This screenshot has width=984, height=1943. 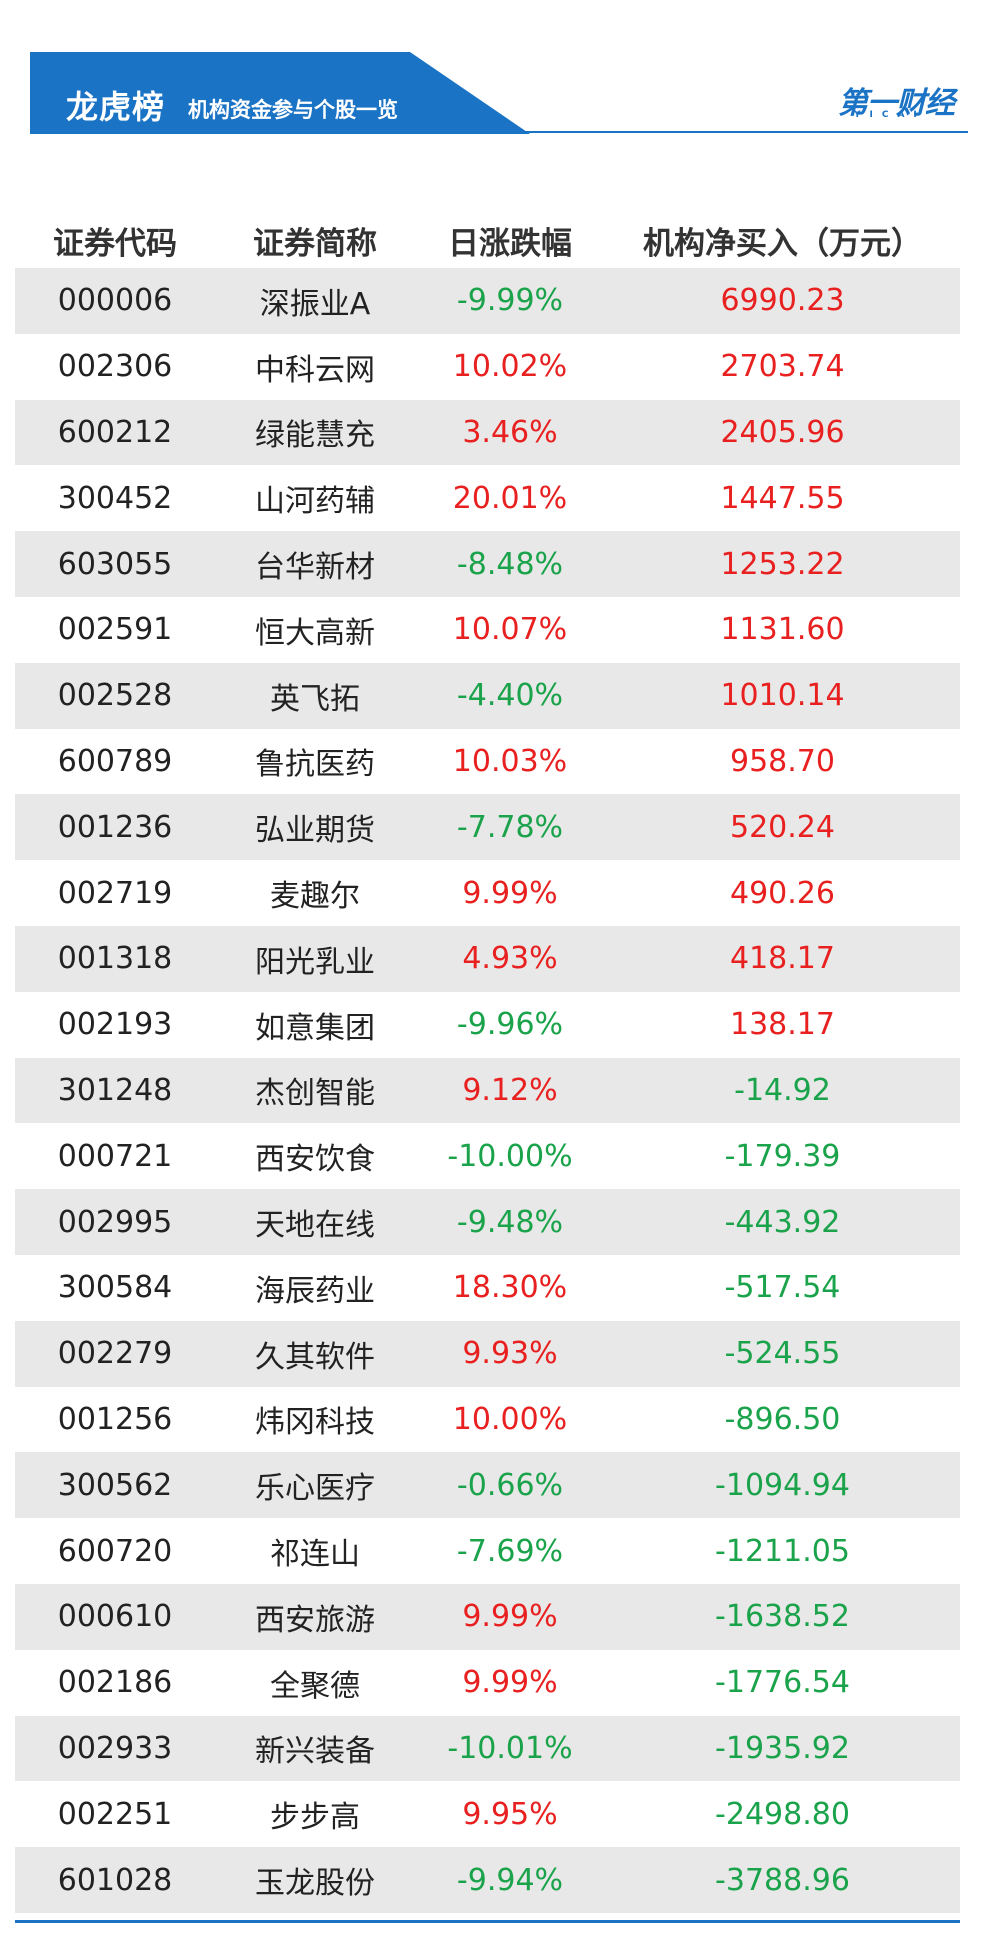 I want to click on table-row: 300584 海辰药业 18.30% -517.54, so click(x=487, y=1288).